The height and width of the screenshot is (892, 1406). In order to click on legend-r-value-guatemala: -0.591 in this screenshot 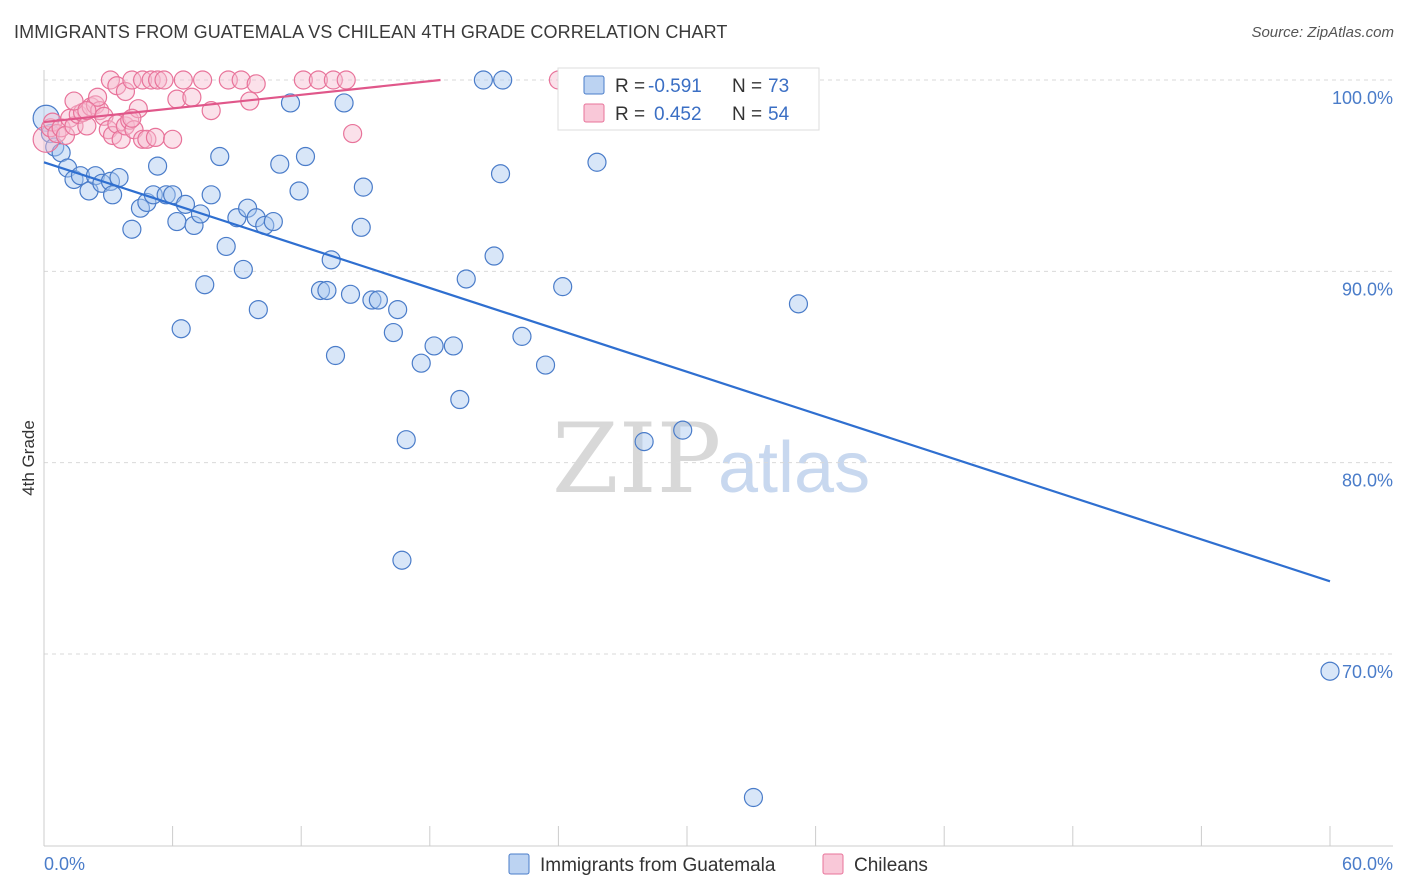, I will do `click(675, 86)`.